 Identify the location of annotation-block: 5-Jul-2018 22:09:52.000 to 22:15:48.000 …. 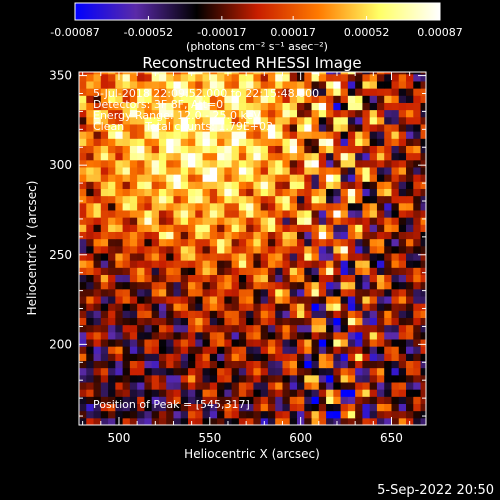
(206, 110).